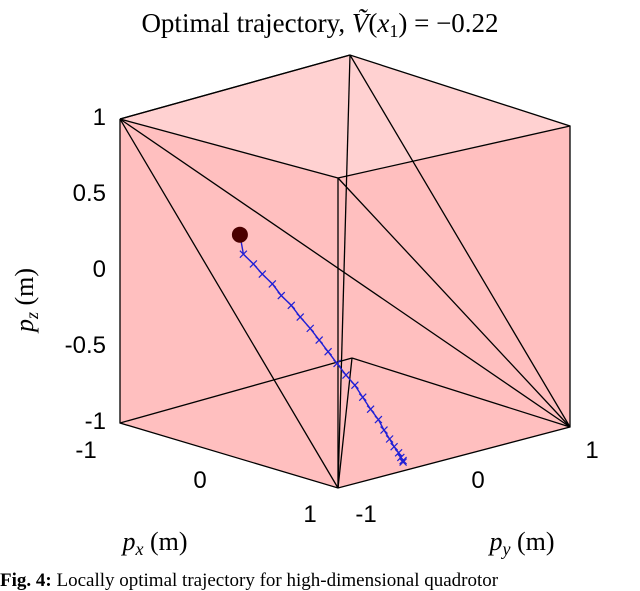 Image resolution: width=640 pixels, height=591 pixels. I want to click on z-axis-label: pz (m), so click(26, 301).